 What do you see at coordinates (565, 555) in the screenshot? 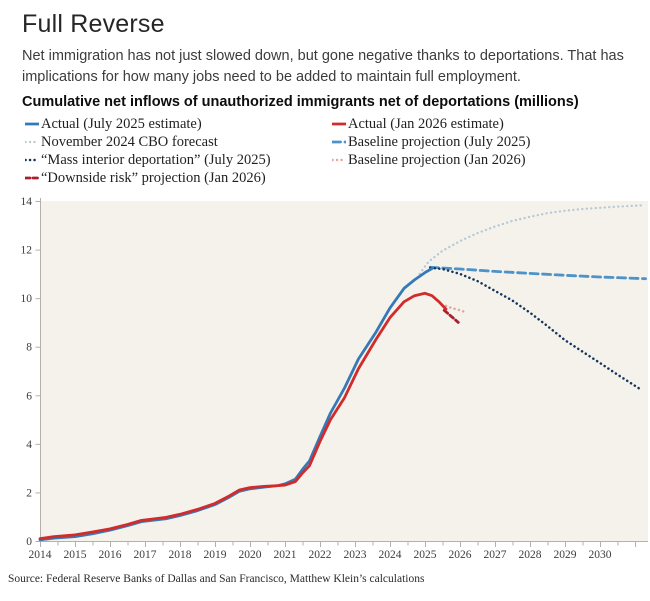
I see `x-tick-label: 2029` at bounding box center [565, 555].